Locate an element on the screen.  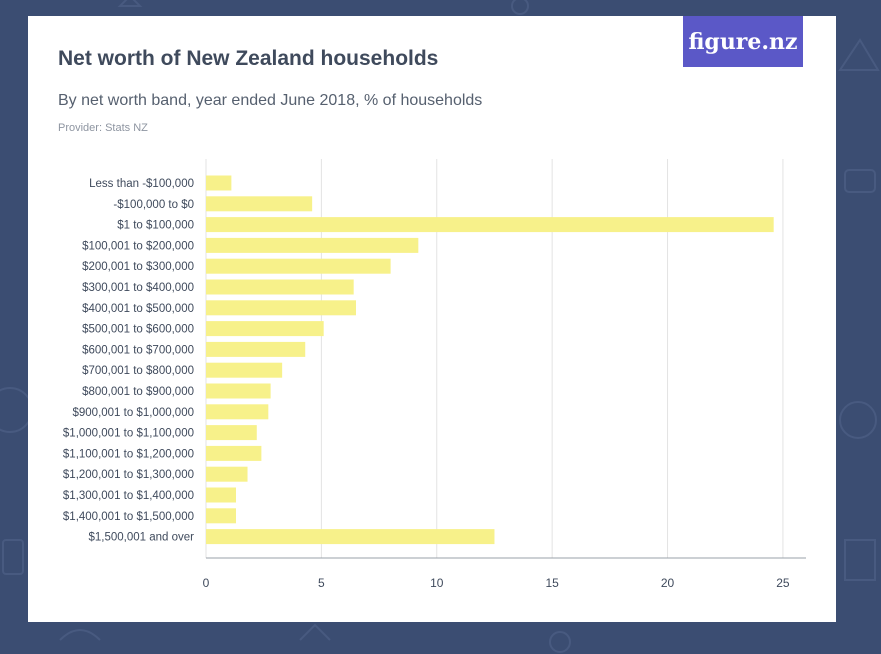
category-label: $100,001 to $200,000 is located at coordinates (138, 246).